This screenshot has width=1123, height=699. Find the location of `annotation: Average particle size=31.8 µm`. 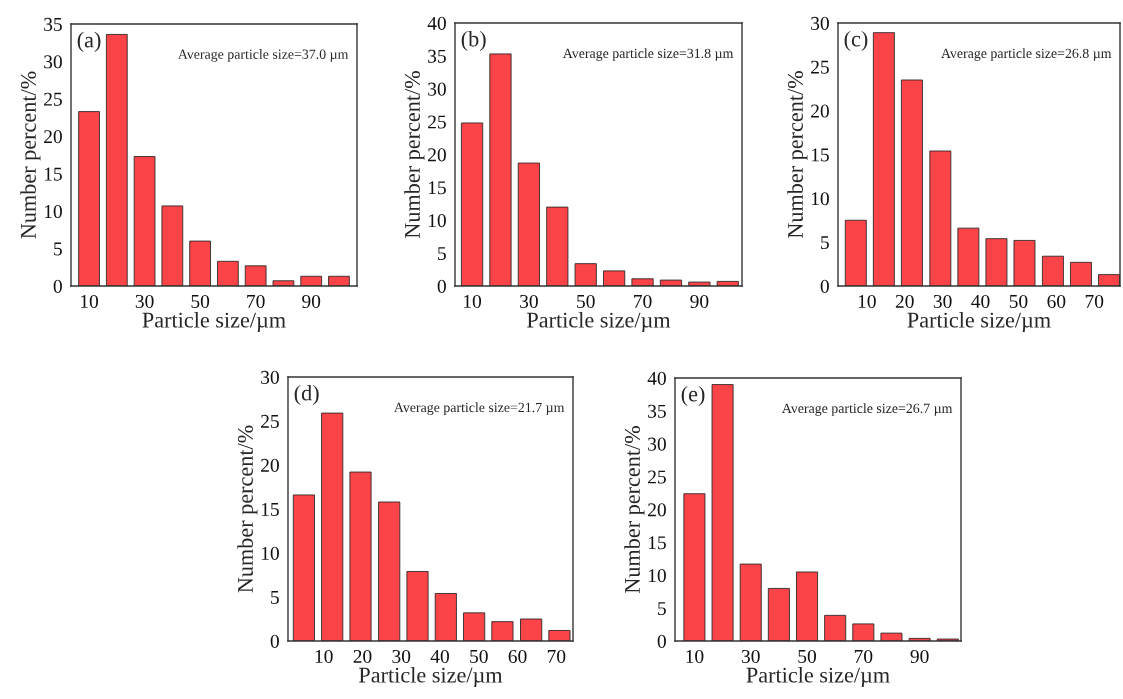

annotation: Average particle size=31.8 µm is located at coordinates (648, 54).